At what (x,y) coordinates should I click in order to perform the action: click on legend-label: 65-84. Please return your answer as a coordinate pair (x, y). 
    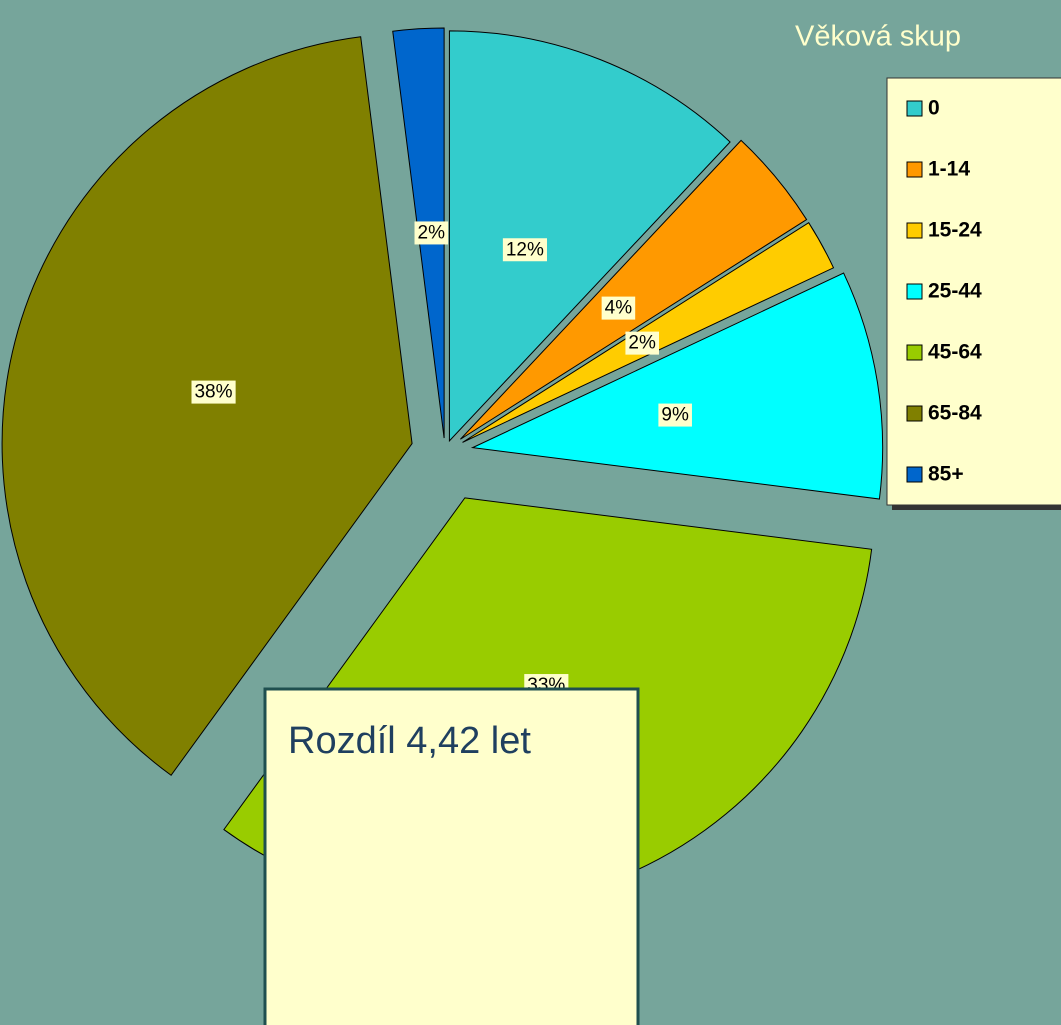
    Looking at the image, I should click on (955, 413).